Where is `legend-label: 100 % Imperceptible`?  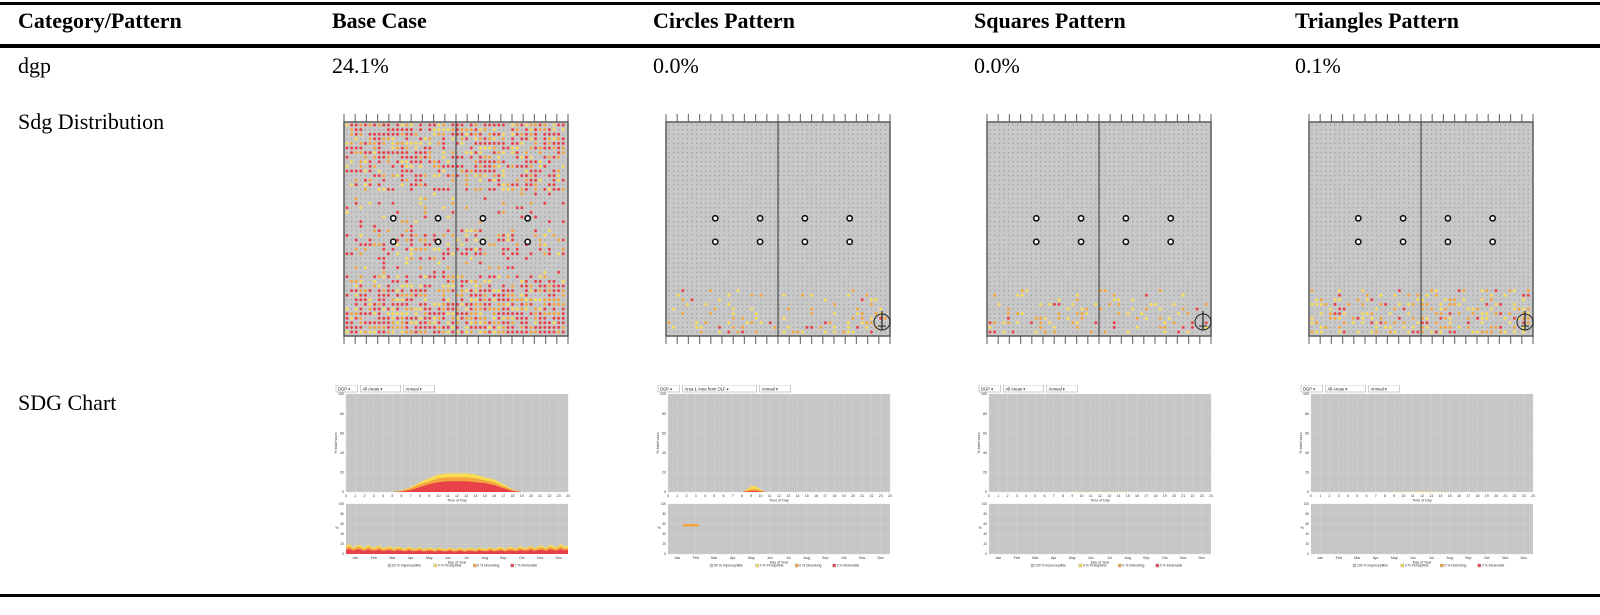
legend-label: 100 % Imperceptible is located at coordinates (1372, 566).